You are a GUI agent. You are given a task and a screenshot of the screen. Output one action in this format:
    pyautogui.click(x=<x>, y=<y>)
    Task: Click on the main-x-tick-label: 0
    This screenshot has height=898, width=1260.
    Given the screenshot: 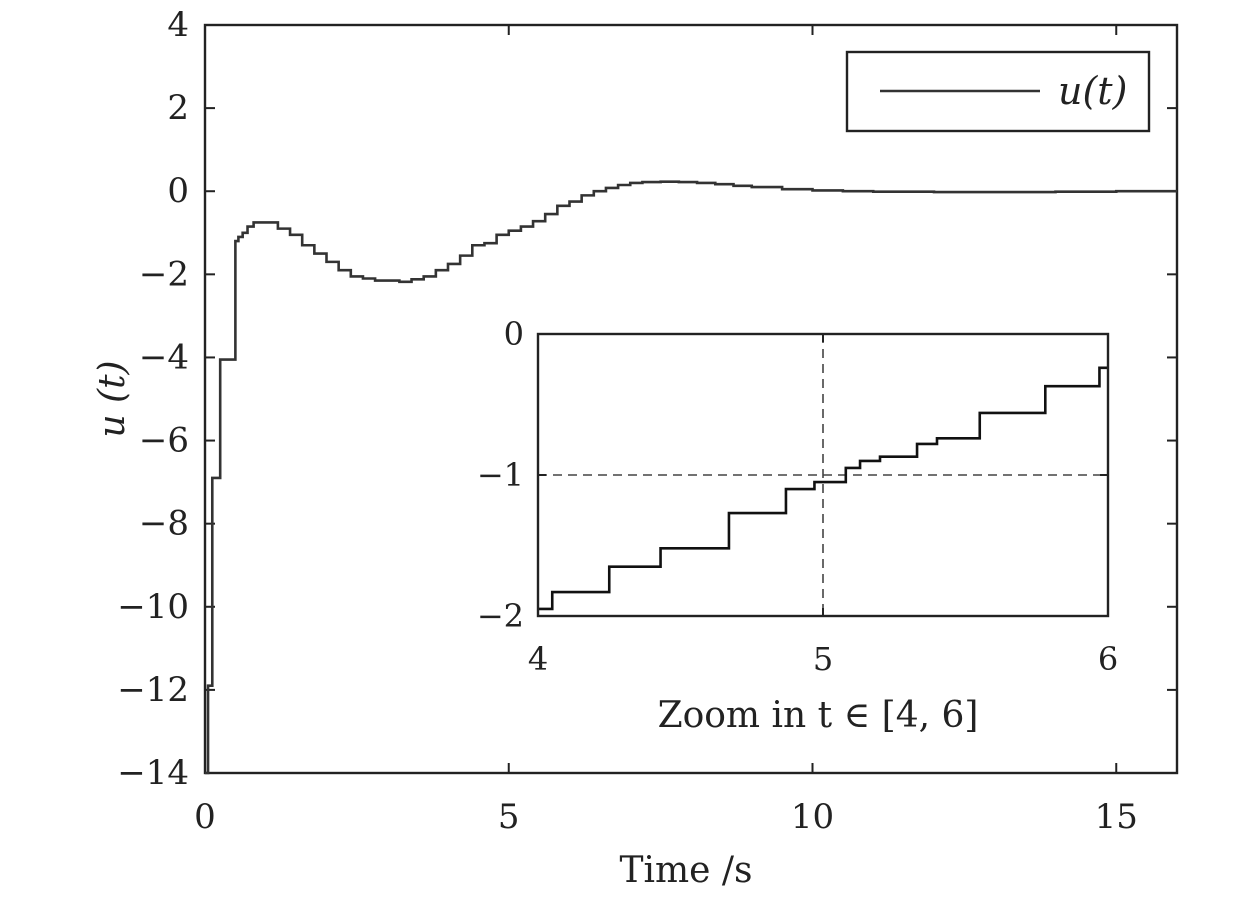 What is the action you would take?
    pyautogui.click(x=205, y=817)
    